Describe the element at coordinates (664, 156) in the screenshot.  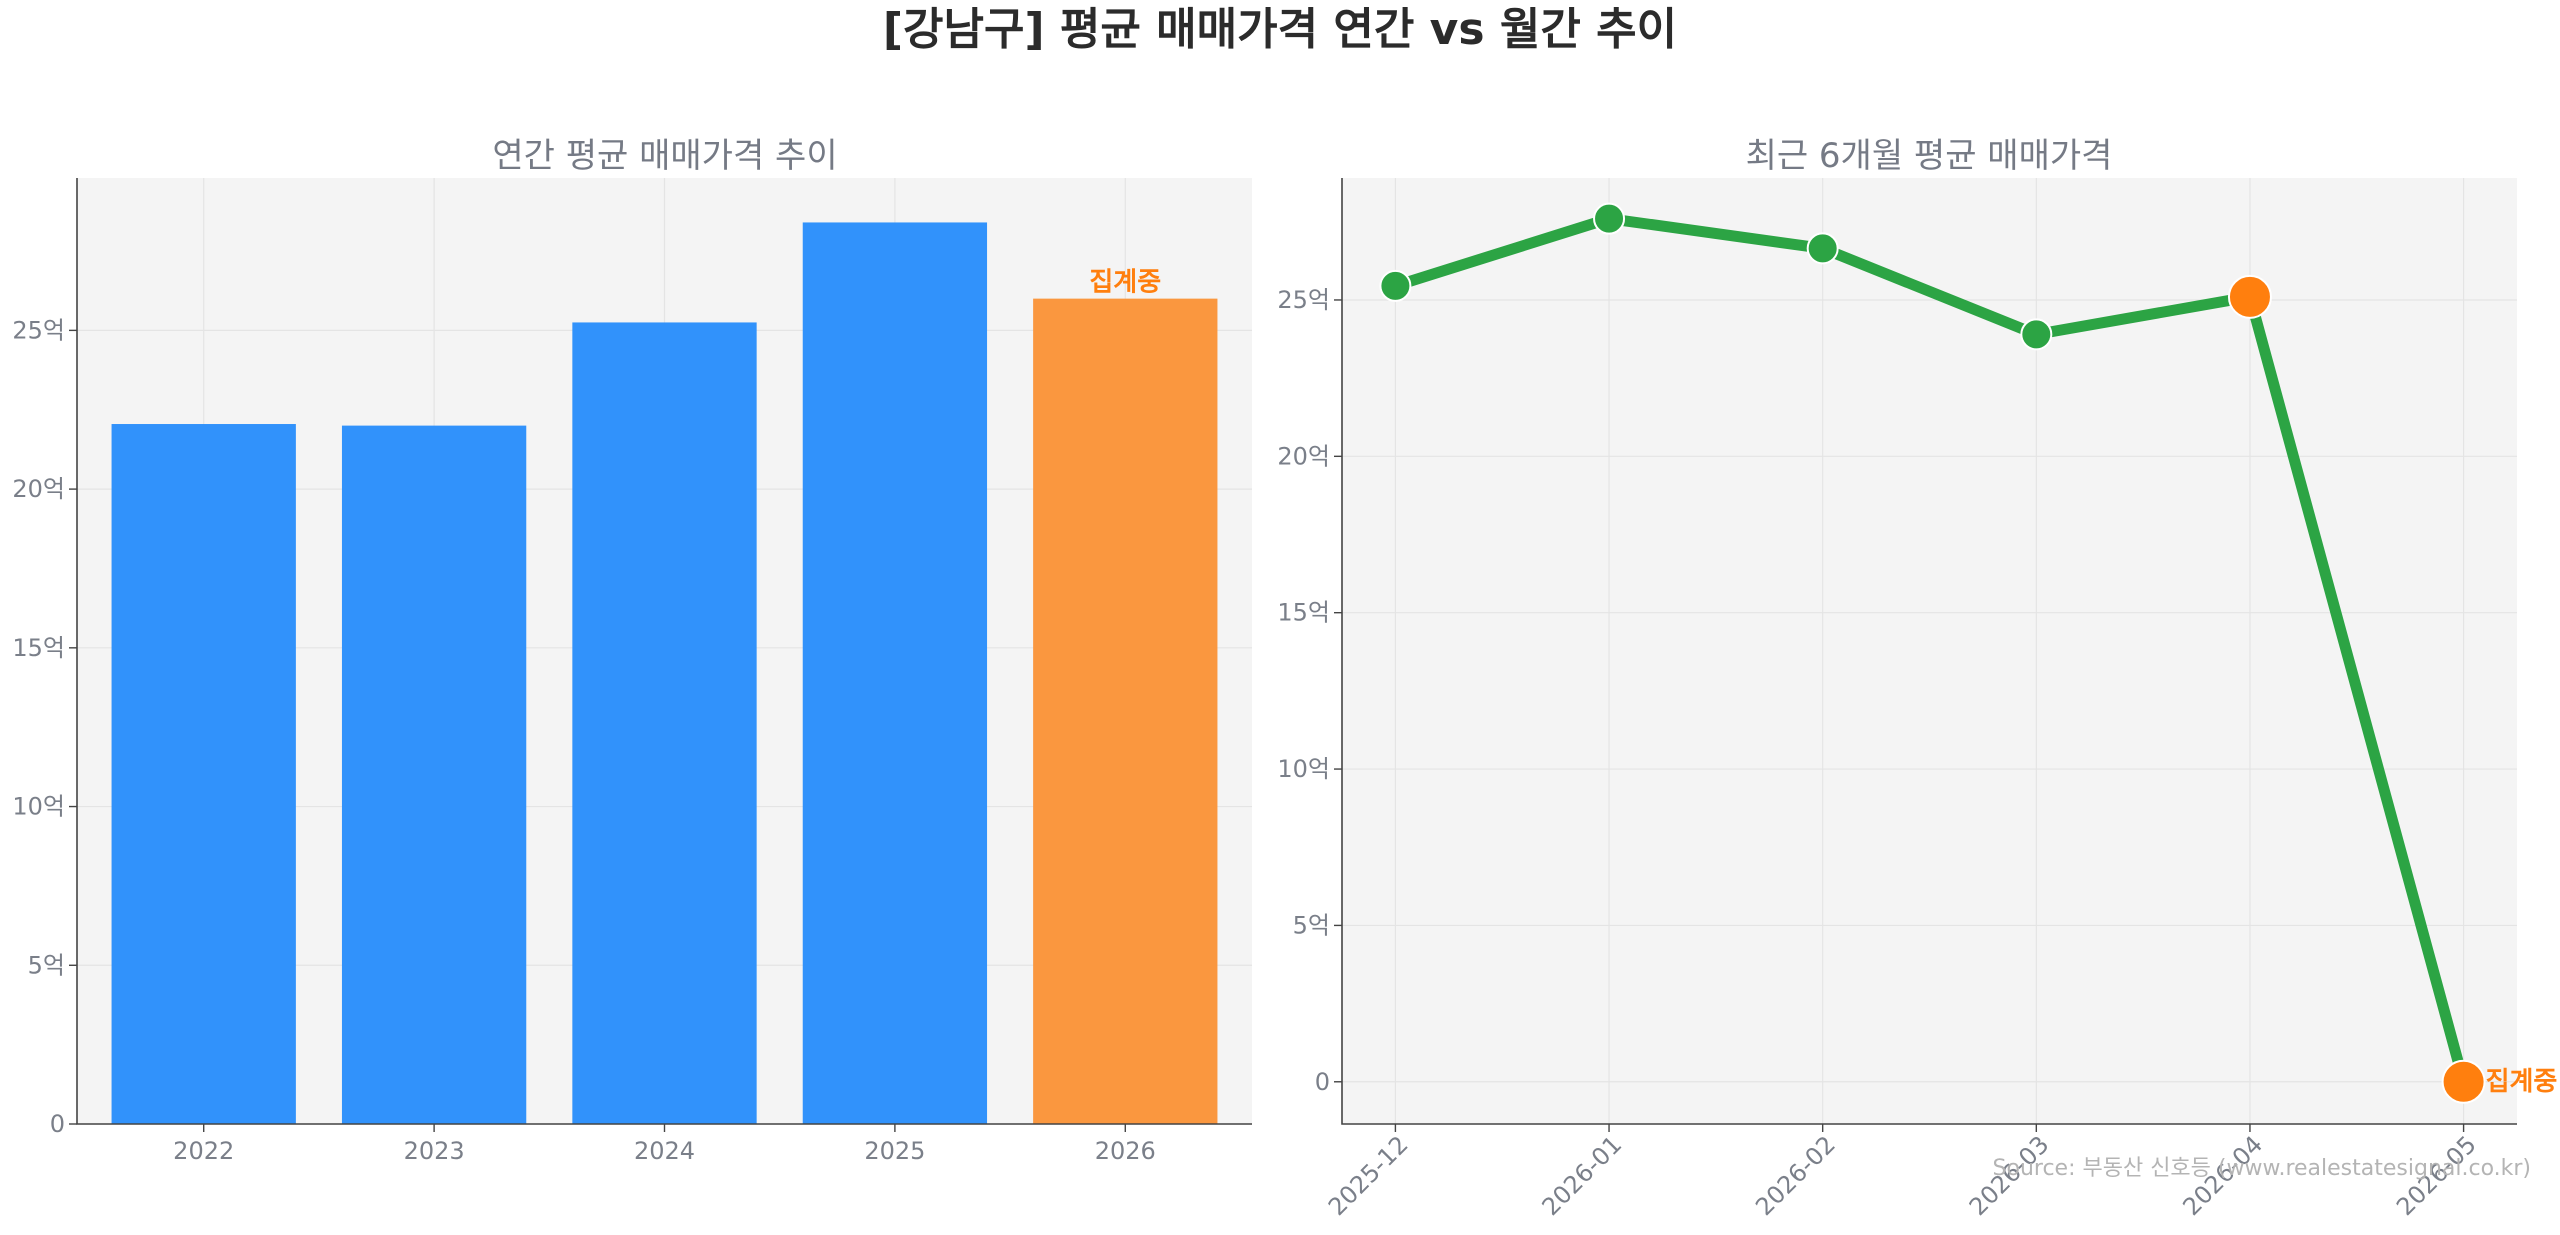
I see `bar-chart-title: 연간 평균 매매가격 추이` at that location.